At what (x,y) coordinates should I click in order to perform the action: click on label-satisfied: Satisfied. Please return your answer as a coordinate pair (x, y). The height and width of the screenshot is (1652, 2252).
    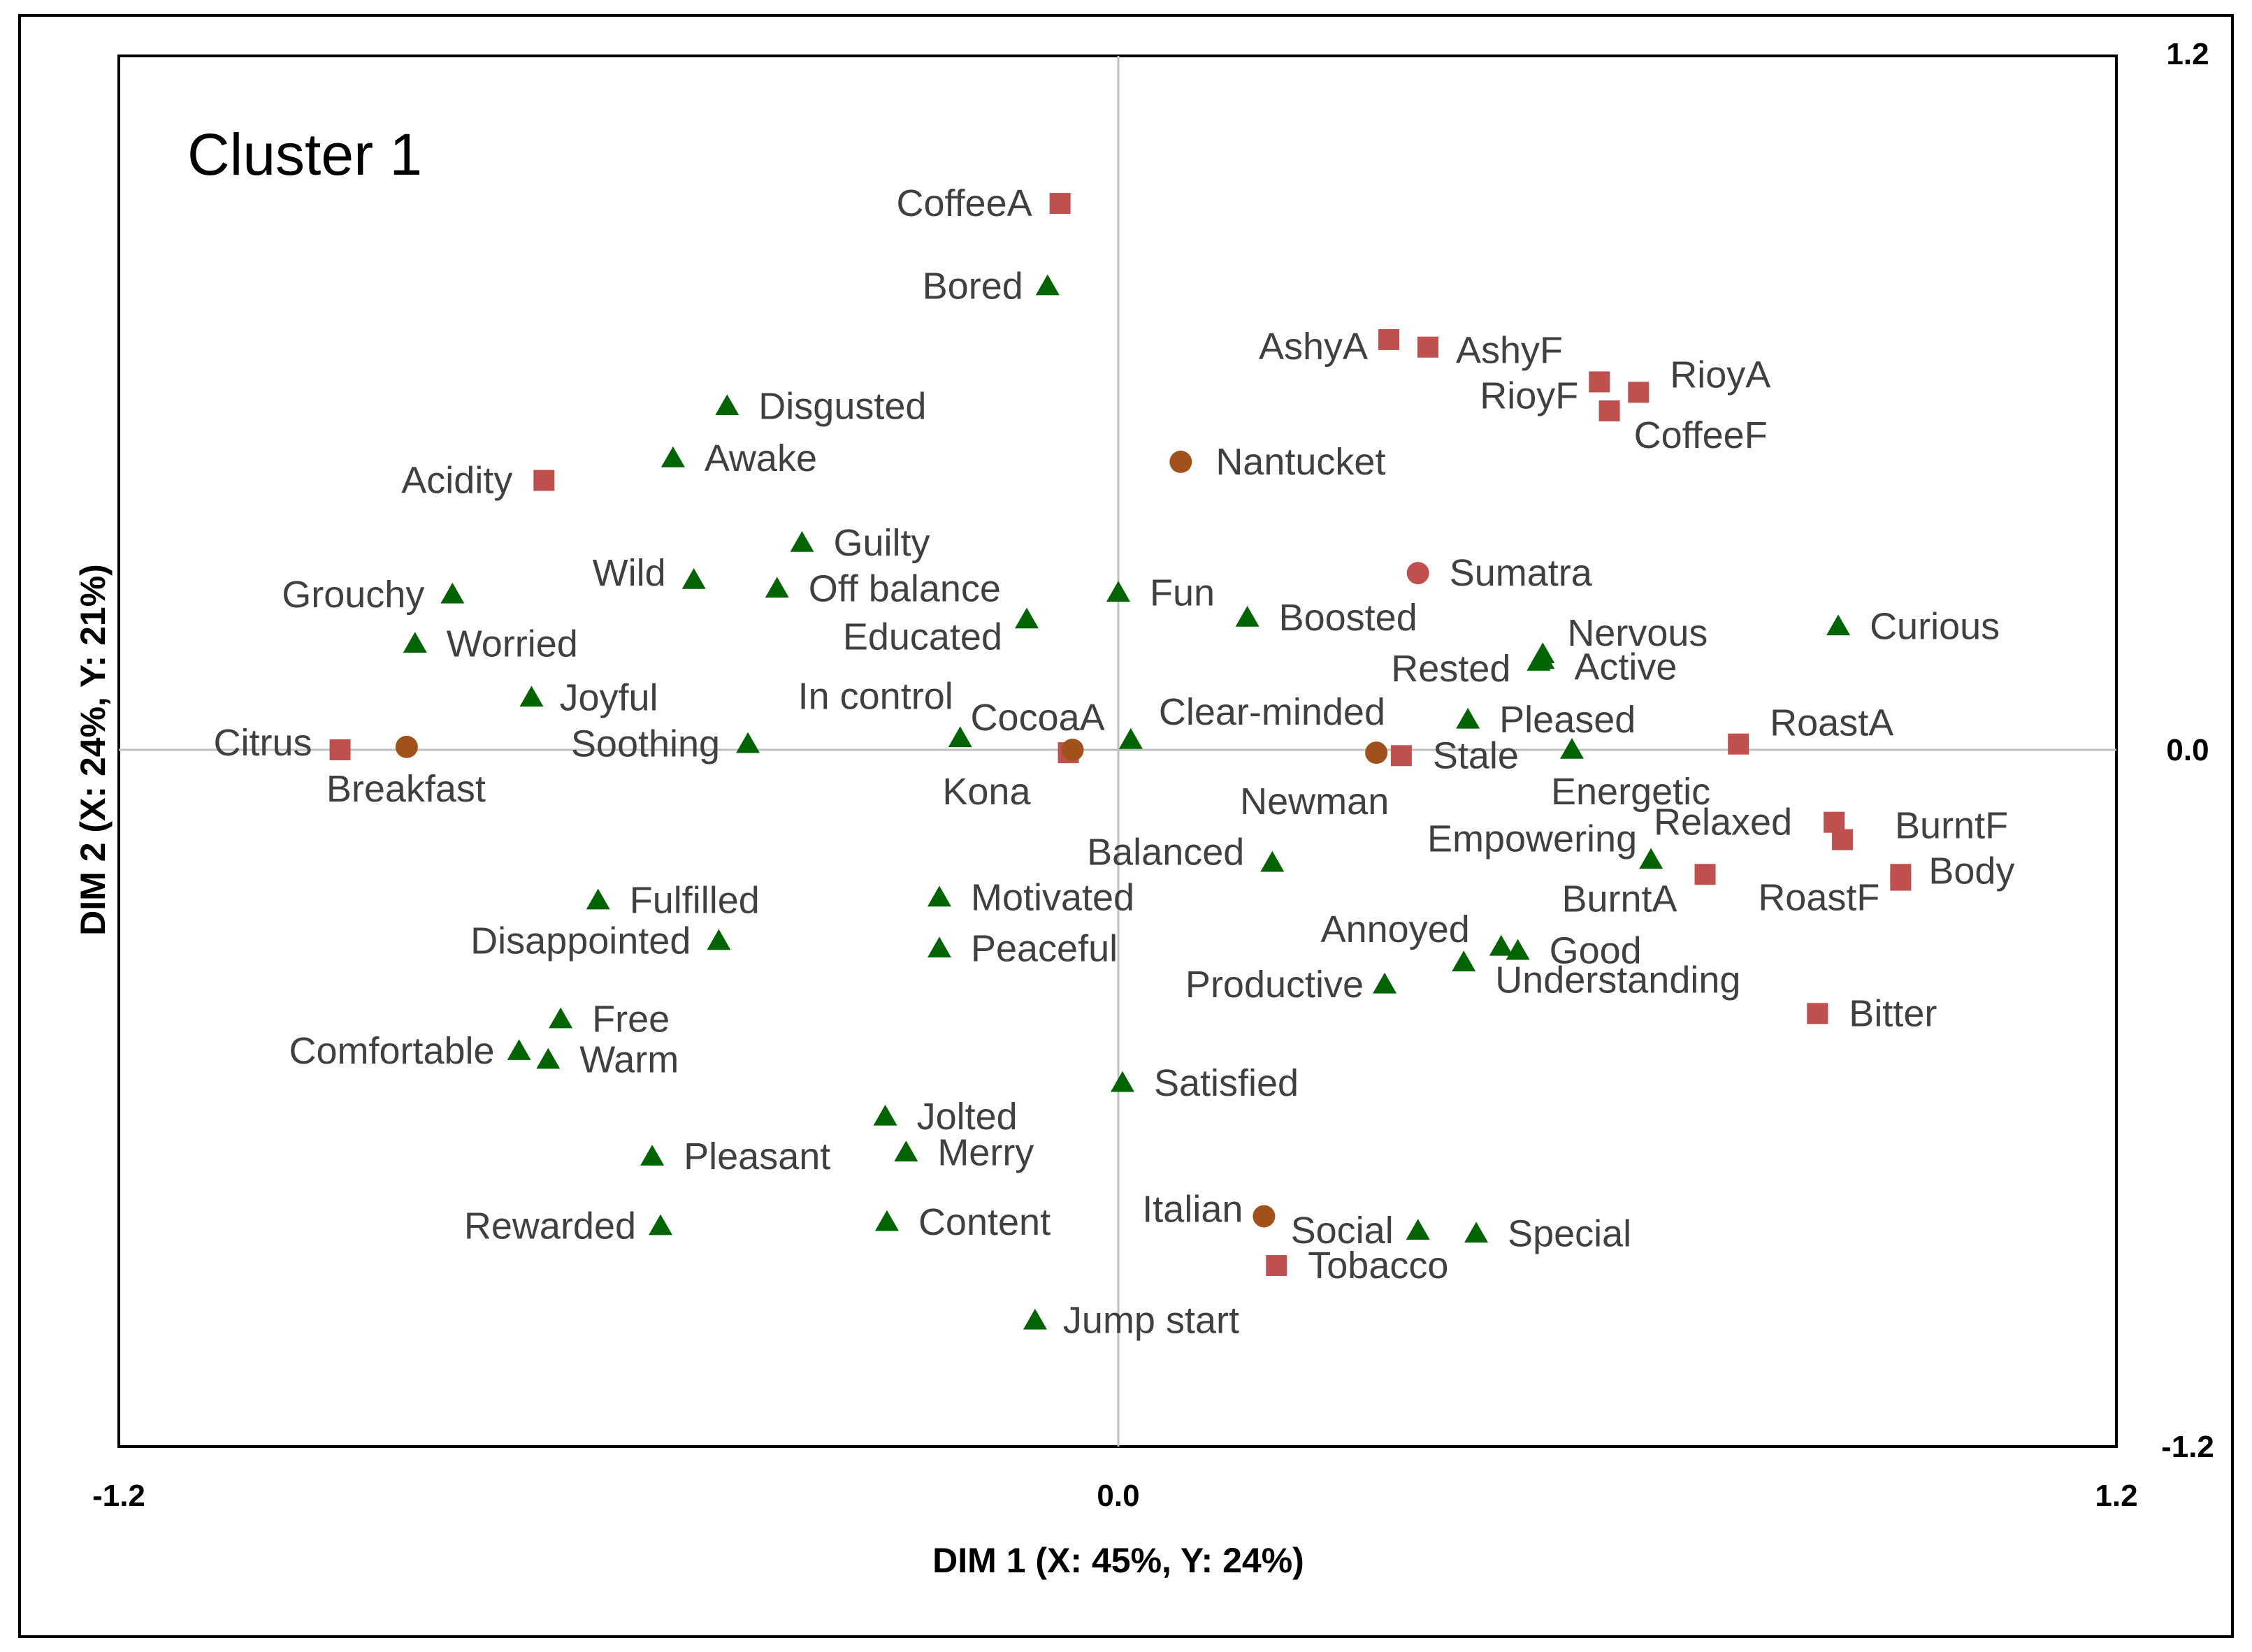
    Looking at the image, I should click on (1227, 1083).